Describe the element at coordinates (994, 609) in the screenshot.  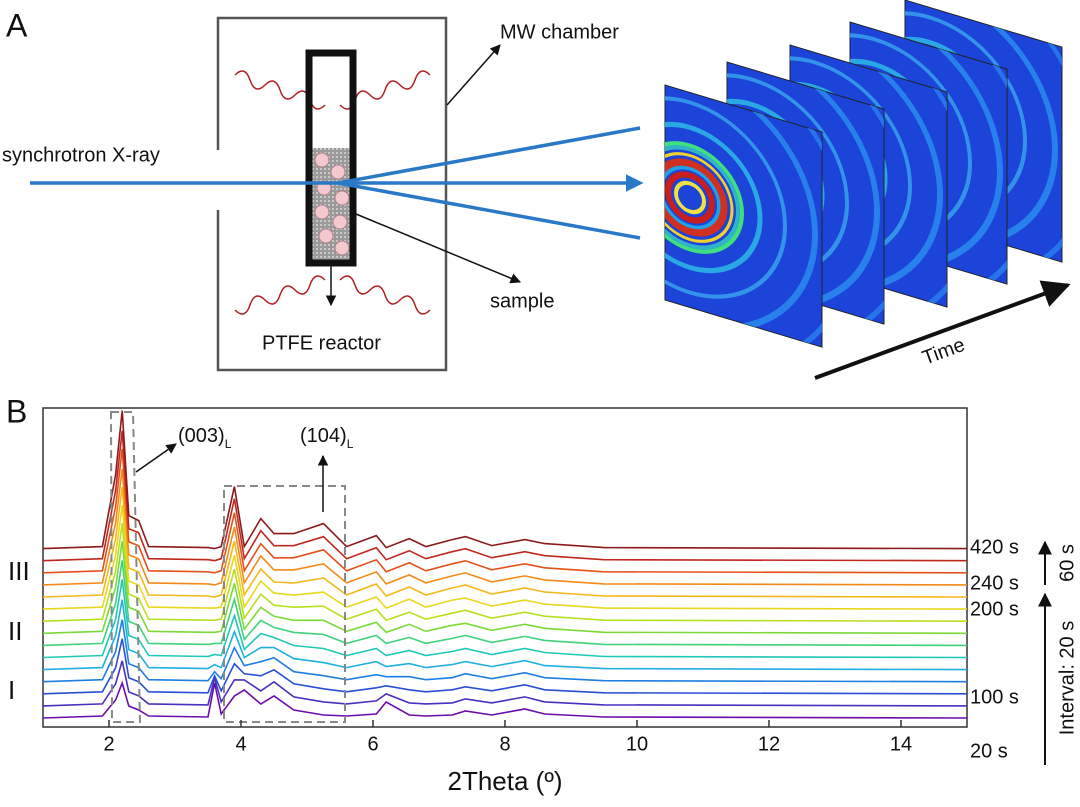
I see `curve-label: 200 s` at that location.